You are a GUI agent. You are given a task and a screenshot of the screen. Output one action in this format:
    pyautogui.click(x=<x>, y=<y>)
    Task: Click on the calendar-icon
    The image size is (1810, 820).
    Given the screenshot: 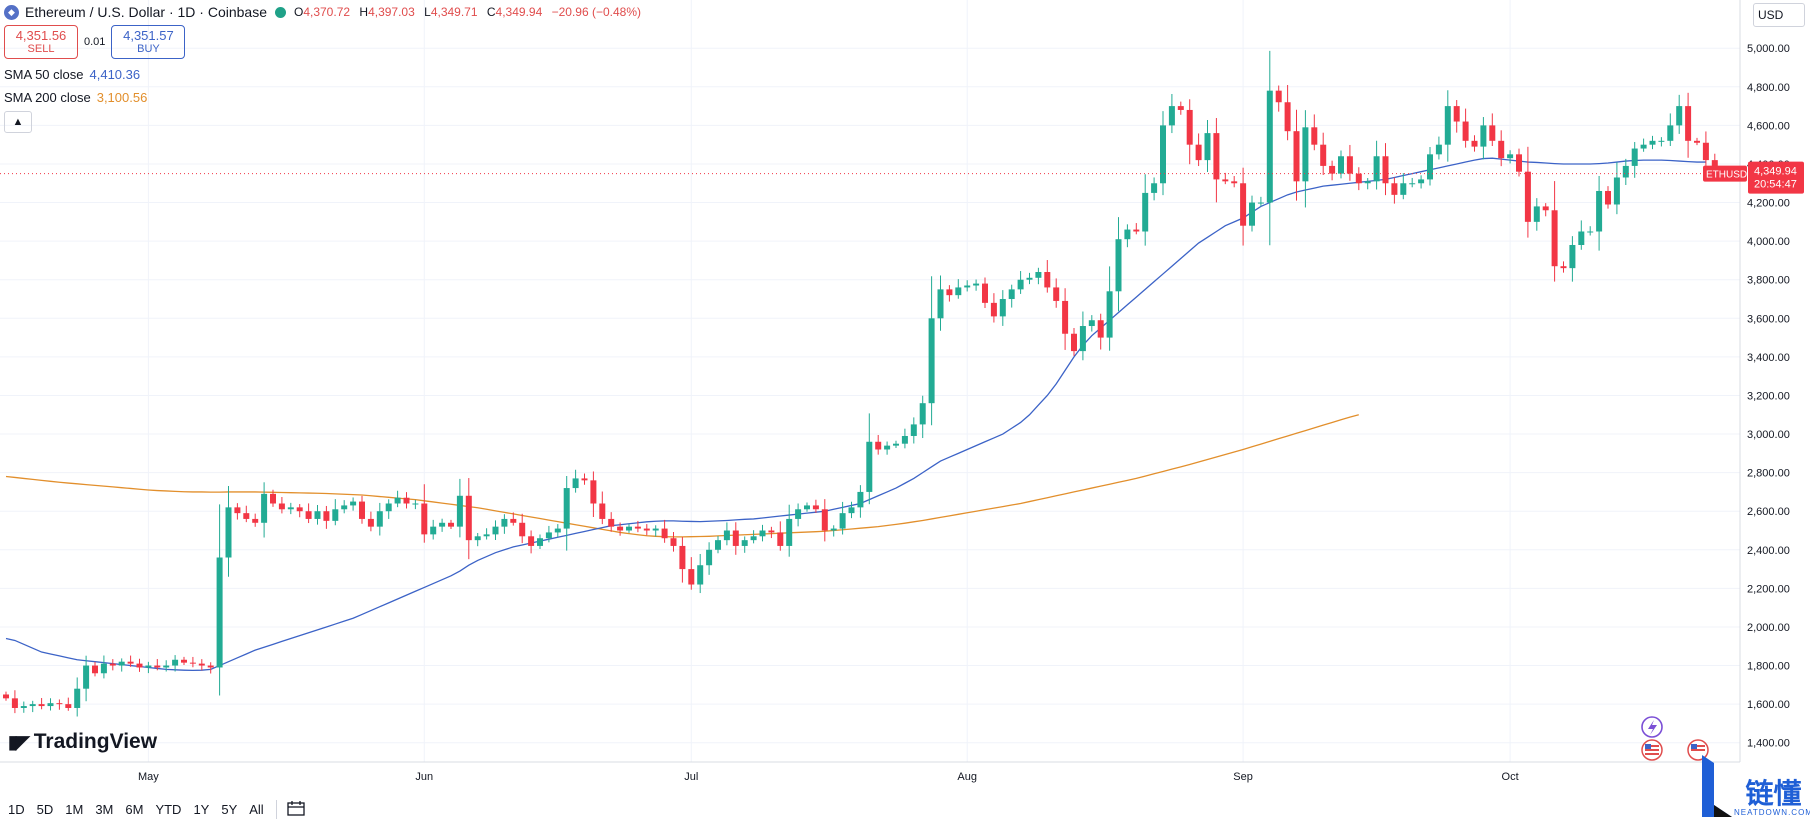 What is the action you would take?
    pyautogui.click(x=290, y=809)
    